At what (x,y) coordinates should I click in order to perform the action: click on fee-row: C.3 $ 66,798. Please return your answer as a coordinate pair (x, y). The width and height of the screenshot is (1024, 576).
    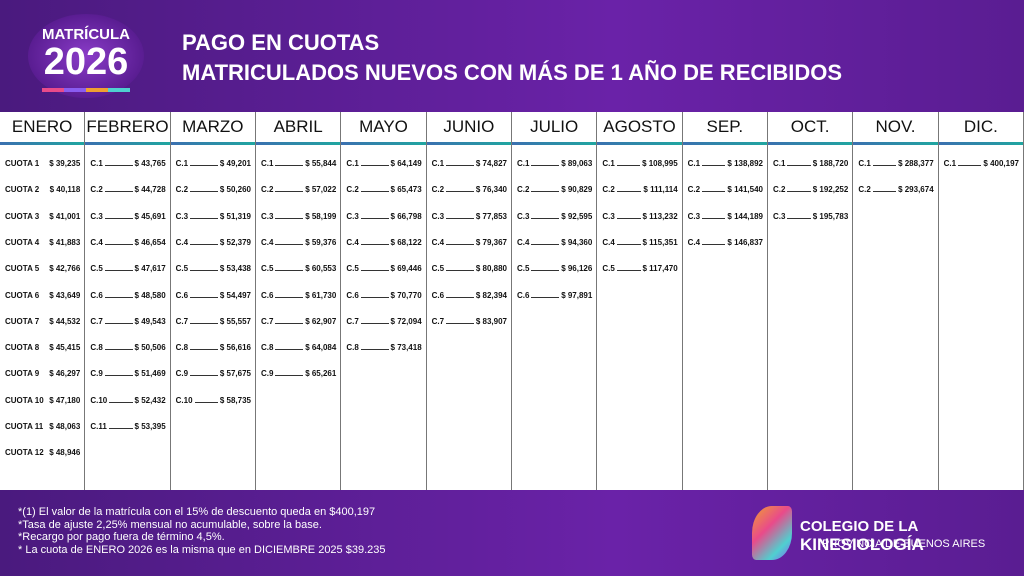
    Looking at the image, I should click on (383, 215).